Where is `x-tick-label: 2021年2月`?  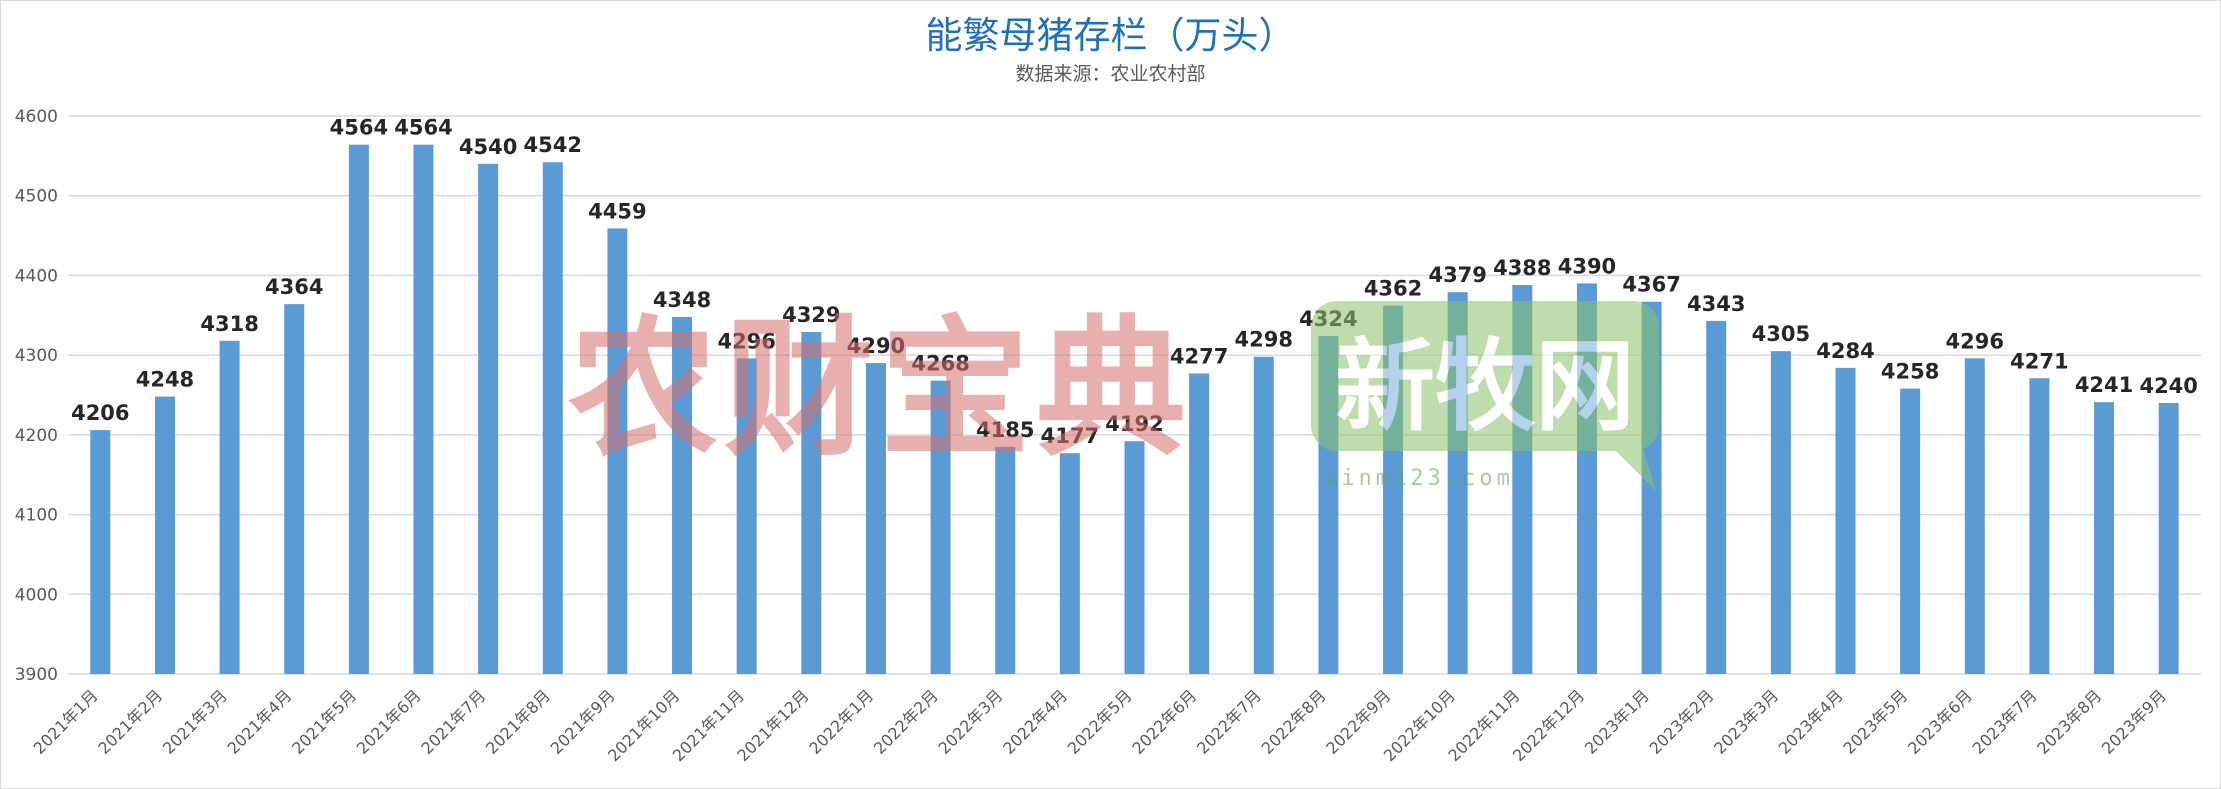 x-tick-label: 2021年2月 is located at coordinates (130, 722).